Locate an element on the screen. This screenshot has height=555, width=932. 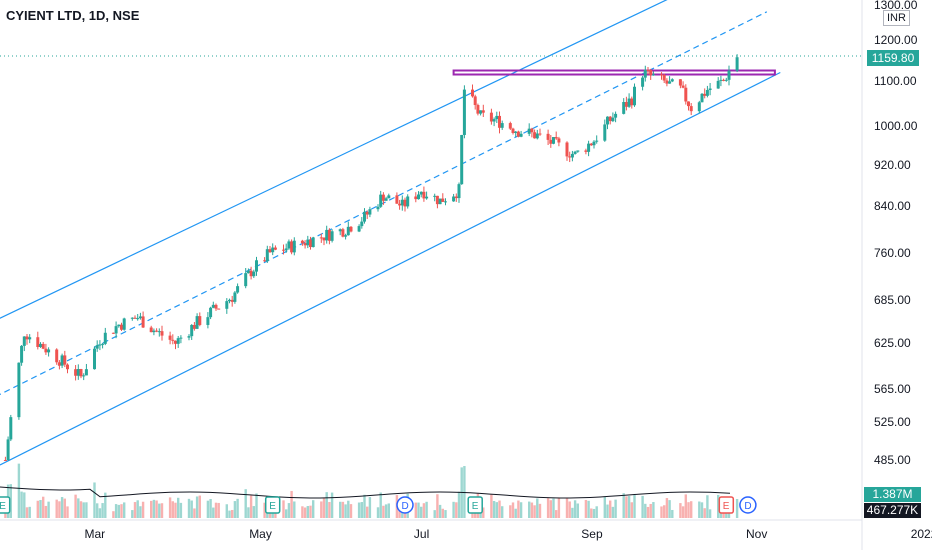
event-marker-label: E is located at coordinates (272, 506).